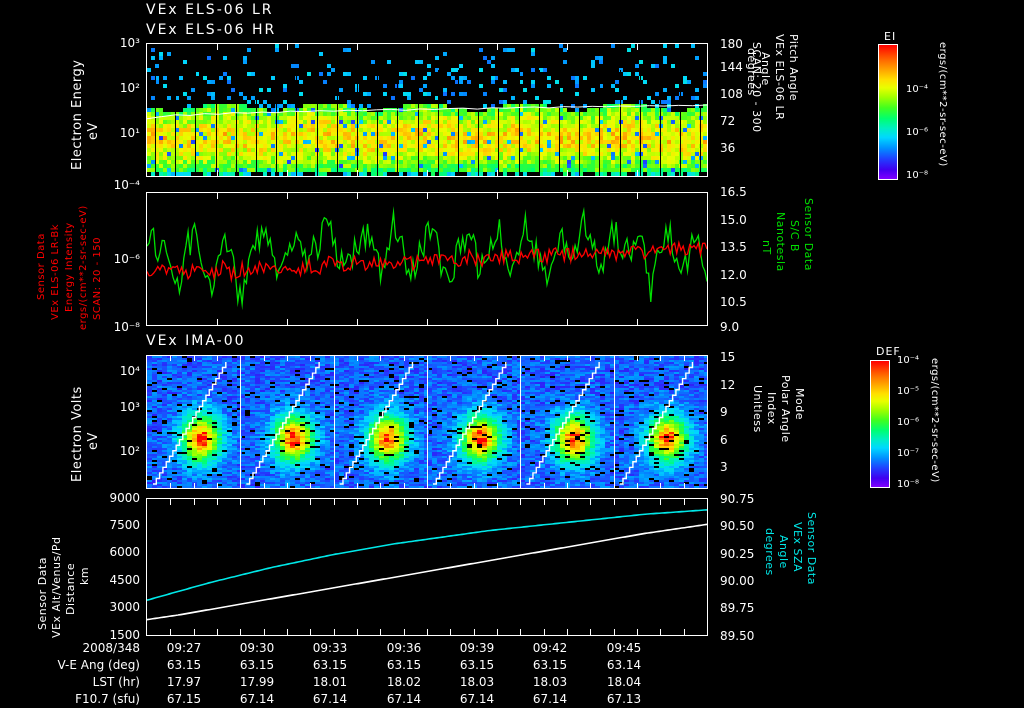 The height and width of the screenshot is (708, 1024). I want to click on panel2-line-canvas, so click(427, 259).